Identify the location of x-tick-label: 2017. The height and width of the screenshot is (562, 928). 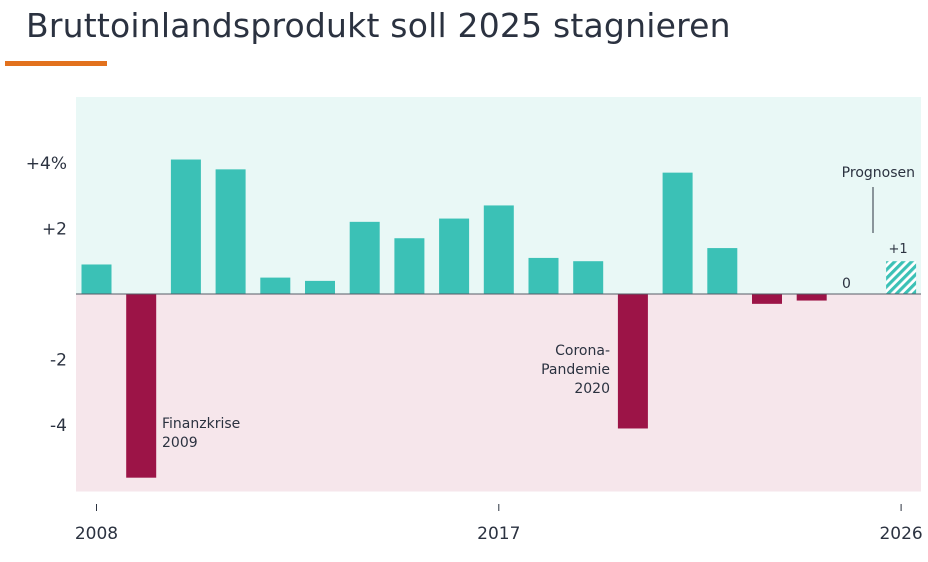
(498, 534).